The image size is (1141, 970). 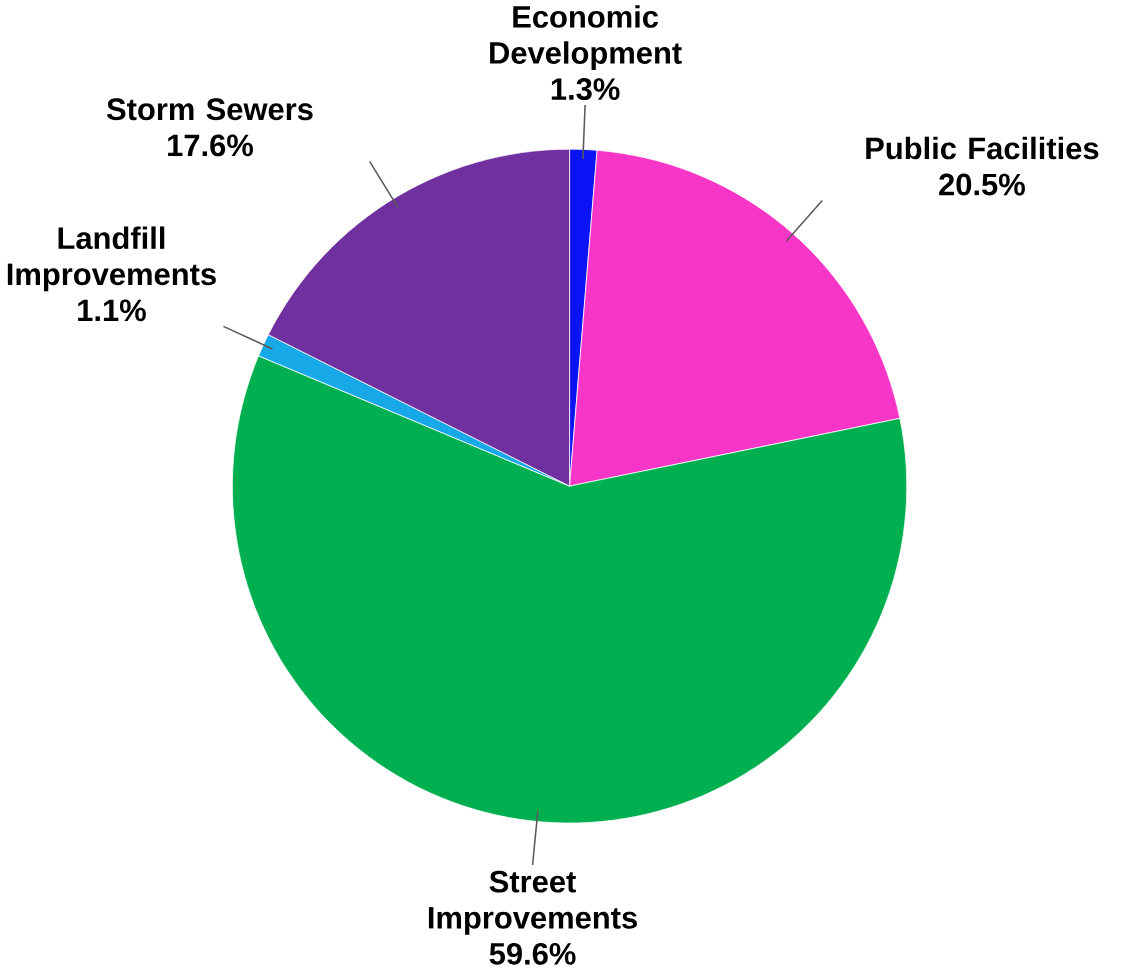 I want to click on data-label: 59.6%, so click(x=532, y=953).